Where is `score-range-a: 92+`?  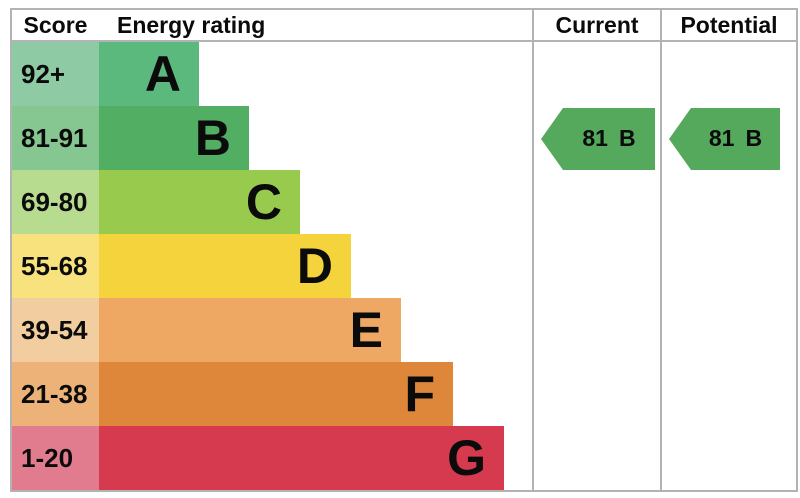 score-range-a: 92+ is located at coordinates (55, 74).